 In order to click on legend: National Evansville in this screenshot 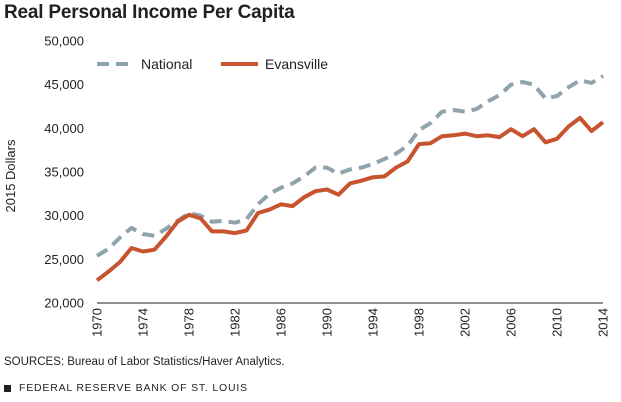, I will do `click(212, 64)`.